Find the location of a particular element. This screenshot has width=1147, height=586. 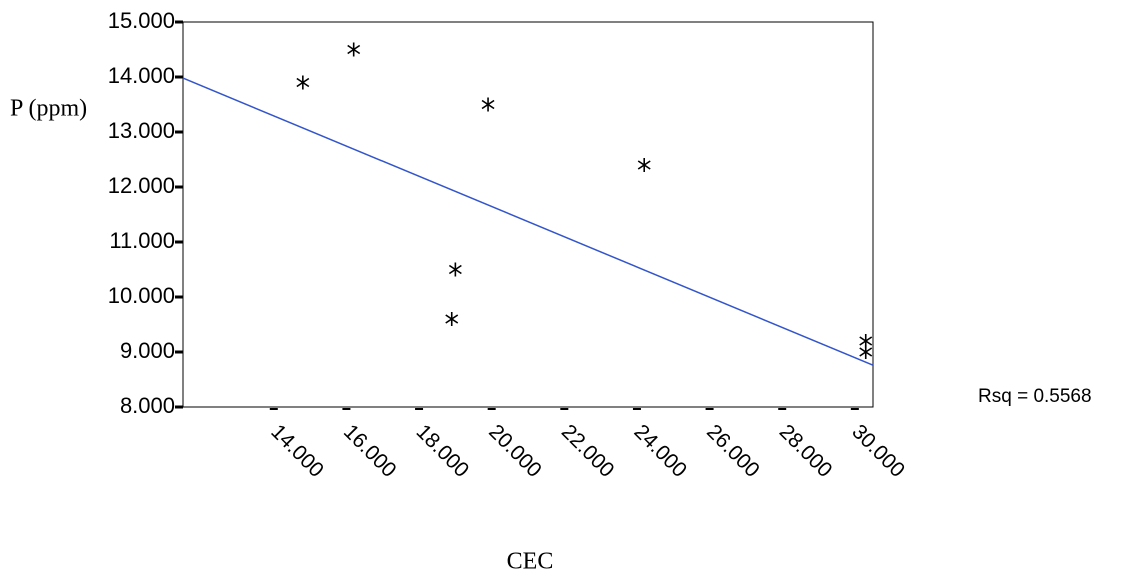

y-tick-label: 13.000 is located at coordinates (141, 130).